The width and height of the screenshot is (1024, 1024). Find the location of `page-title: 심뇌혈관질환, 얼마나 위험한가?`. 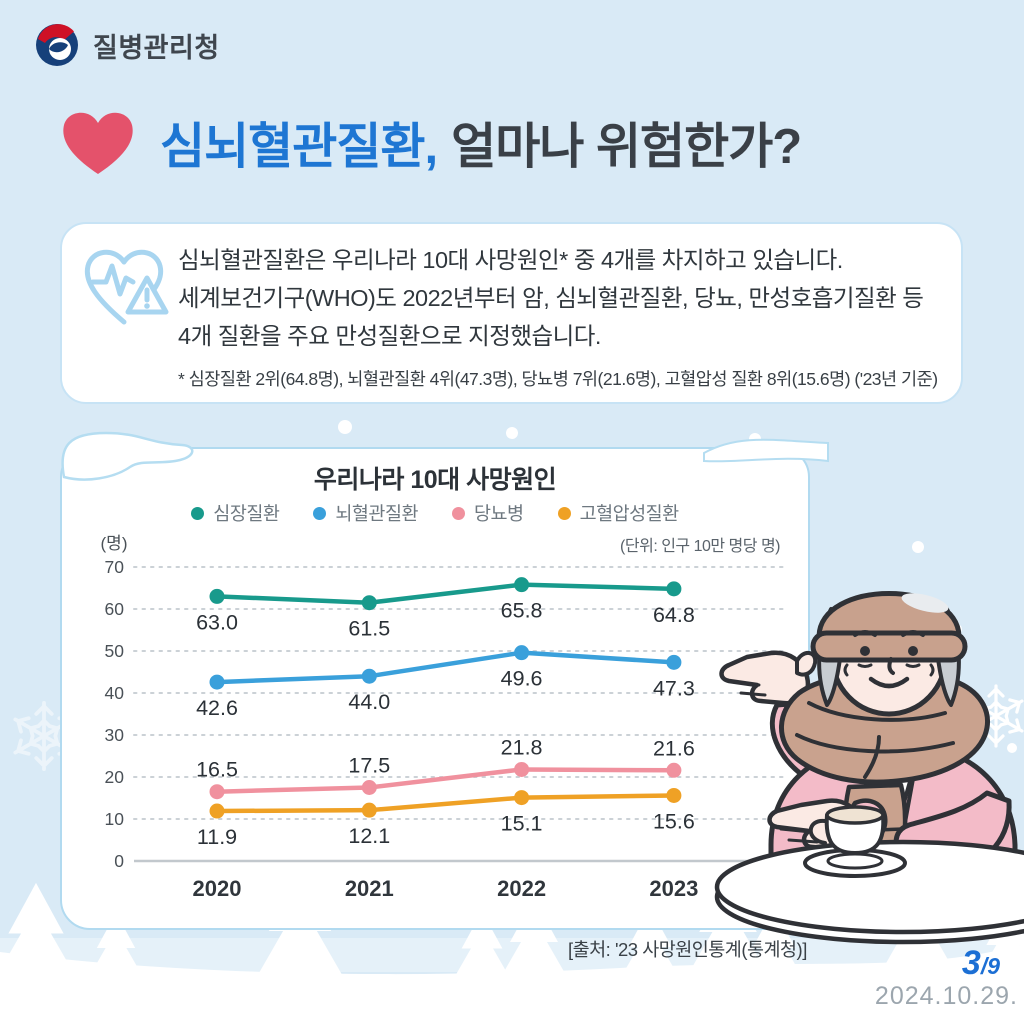

page-title: 심뇌혈관질환, 얼마나 위험한가? is located at coordinates (481, 142).